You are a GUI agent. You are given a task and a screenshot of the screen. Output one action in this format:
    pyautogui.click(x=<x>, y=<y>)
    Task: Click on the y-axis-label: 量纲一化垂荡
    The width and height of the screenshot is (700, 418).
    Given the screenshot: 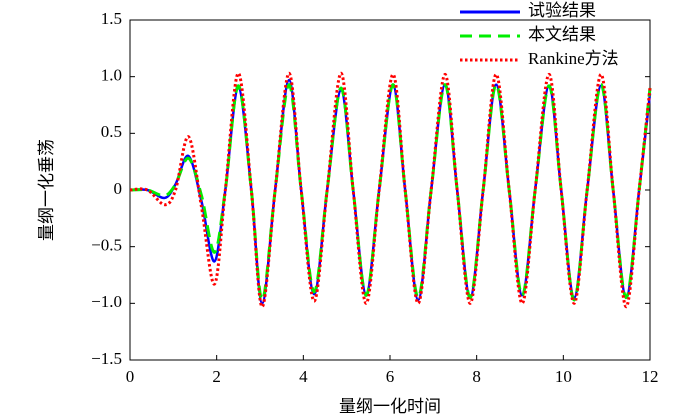 What is the action you would take?
    pyautogui.click(x=46, y=190)
    